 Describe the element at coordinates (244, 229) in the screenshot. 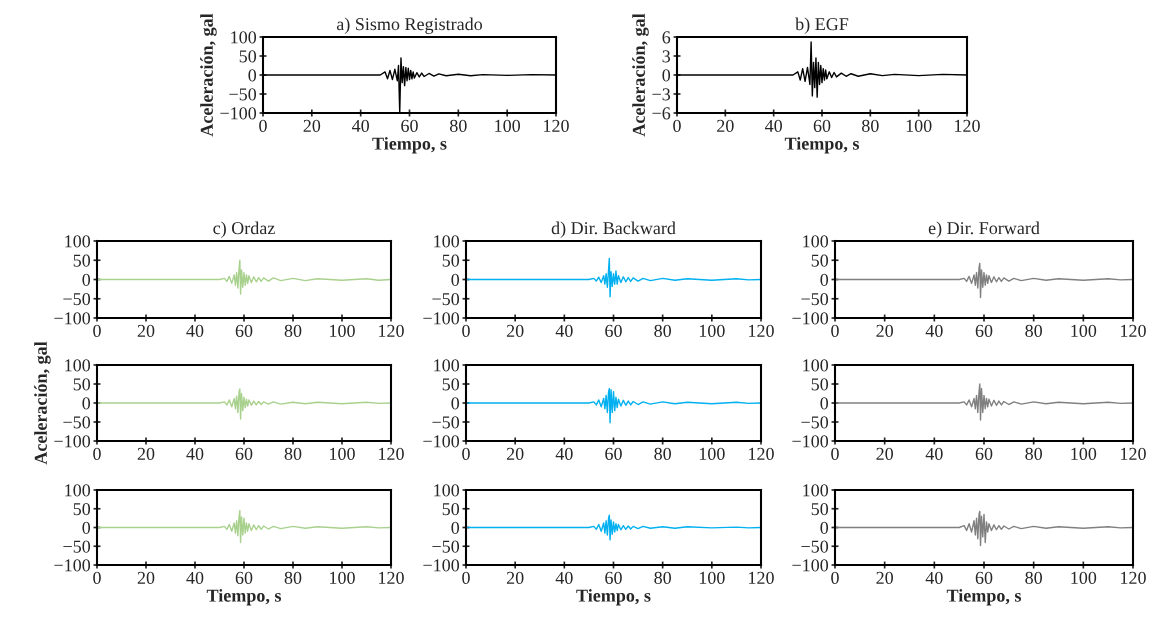

I see `chart-title: c) Ordaz` at that location.